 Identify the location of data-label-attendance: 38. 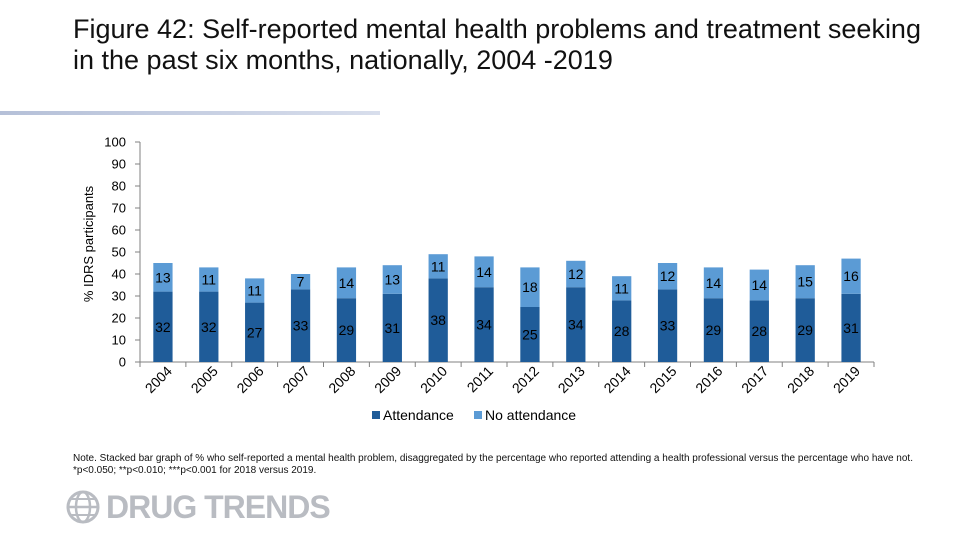
(438, 320).